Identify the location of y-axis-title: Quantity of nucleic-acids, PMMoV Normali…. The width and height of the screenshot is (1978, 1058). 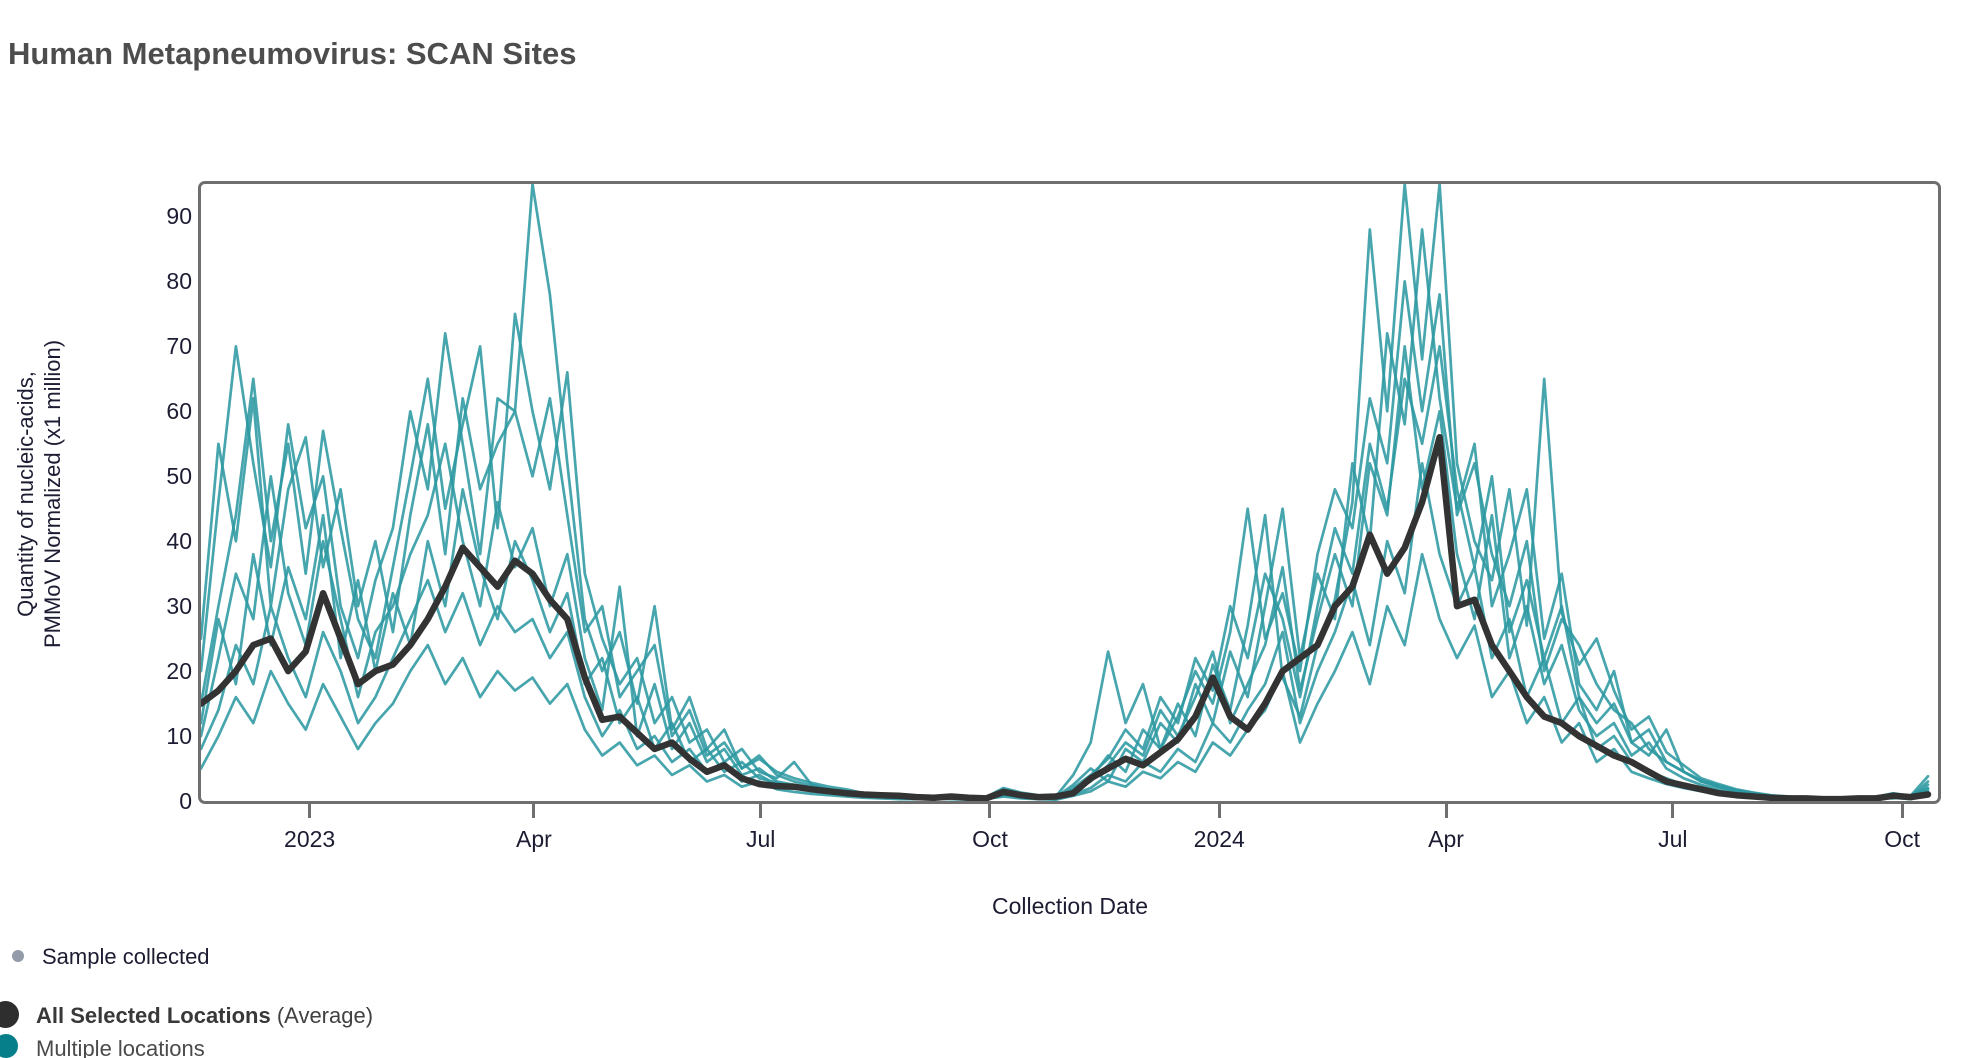
(40, 494).